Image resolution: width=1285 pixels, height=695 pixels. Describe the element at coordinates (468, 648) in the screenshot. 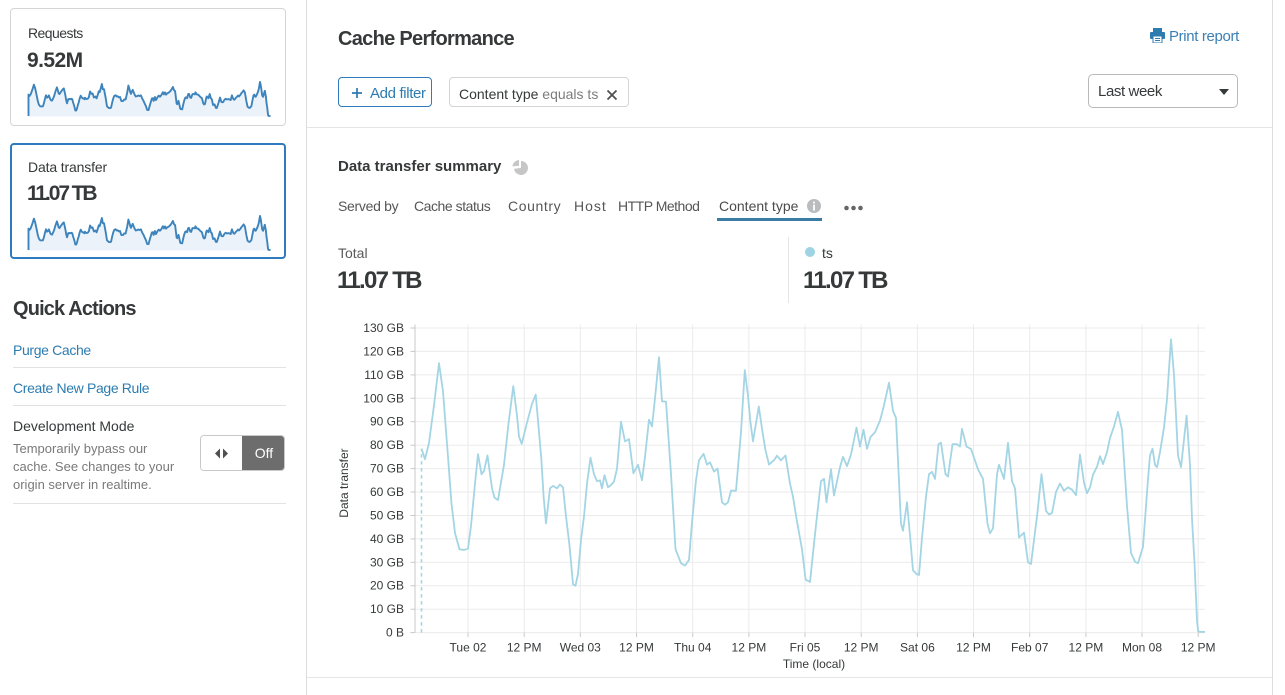

I see `svg-text: Tue 02` at that location.